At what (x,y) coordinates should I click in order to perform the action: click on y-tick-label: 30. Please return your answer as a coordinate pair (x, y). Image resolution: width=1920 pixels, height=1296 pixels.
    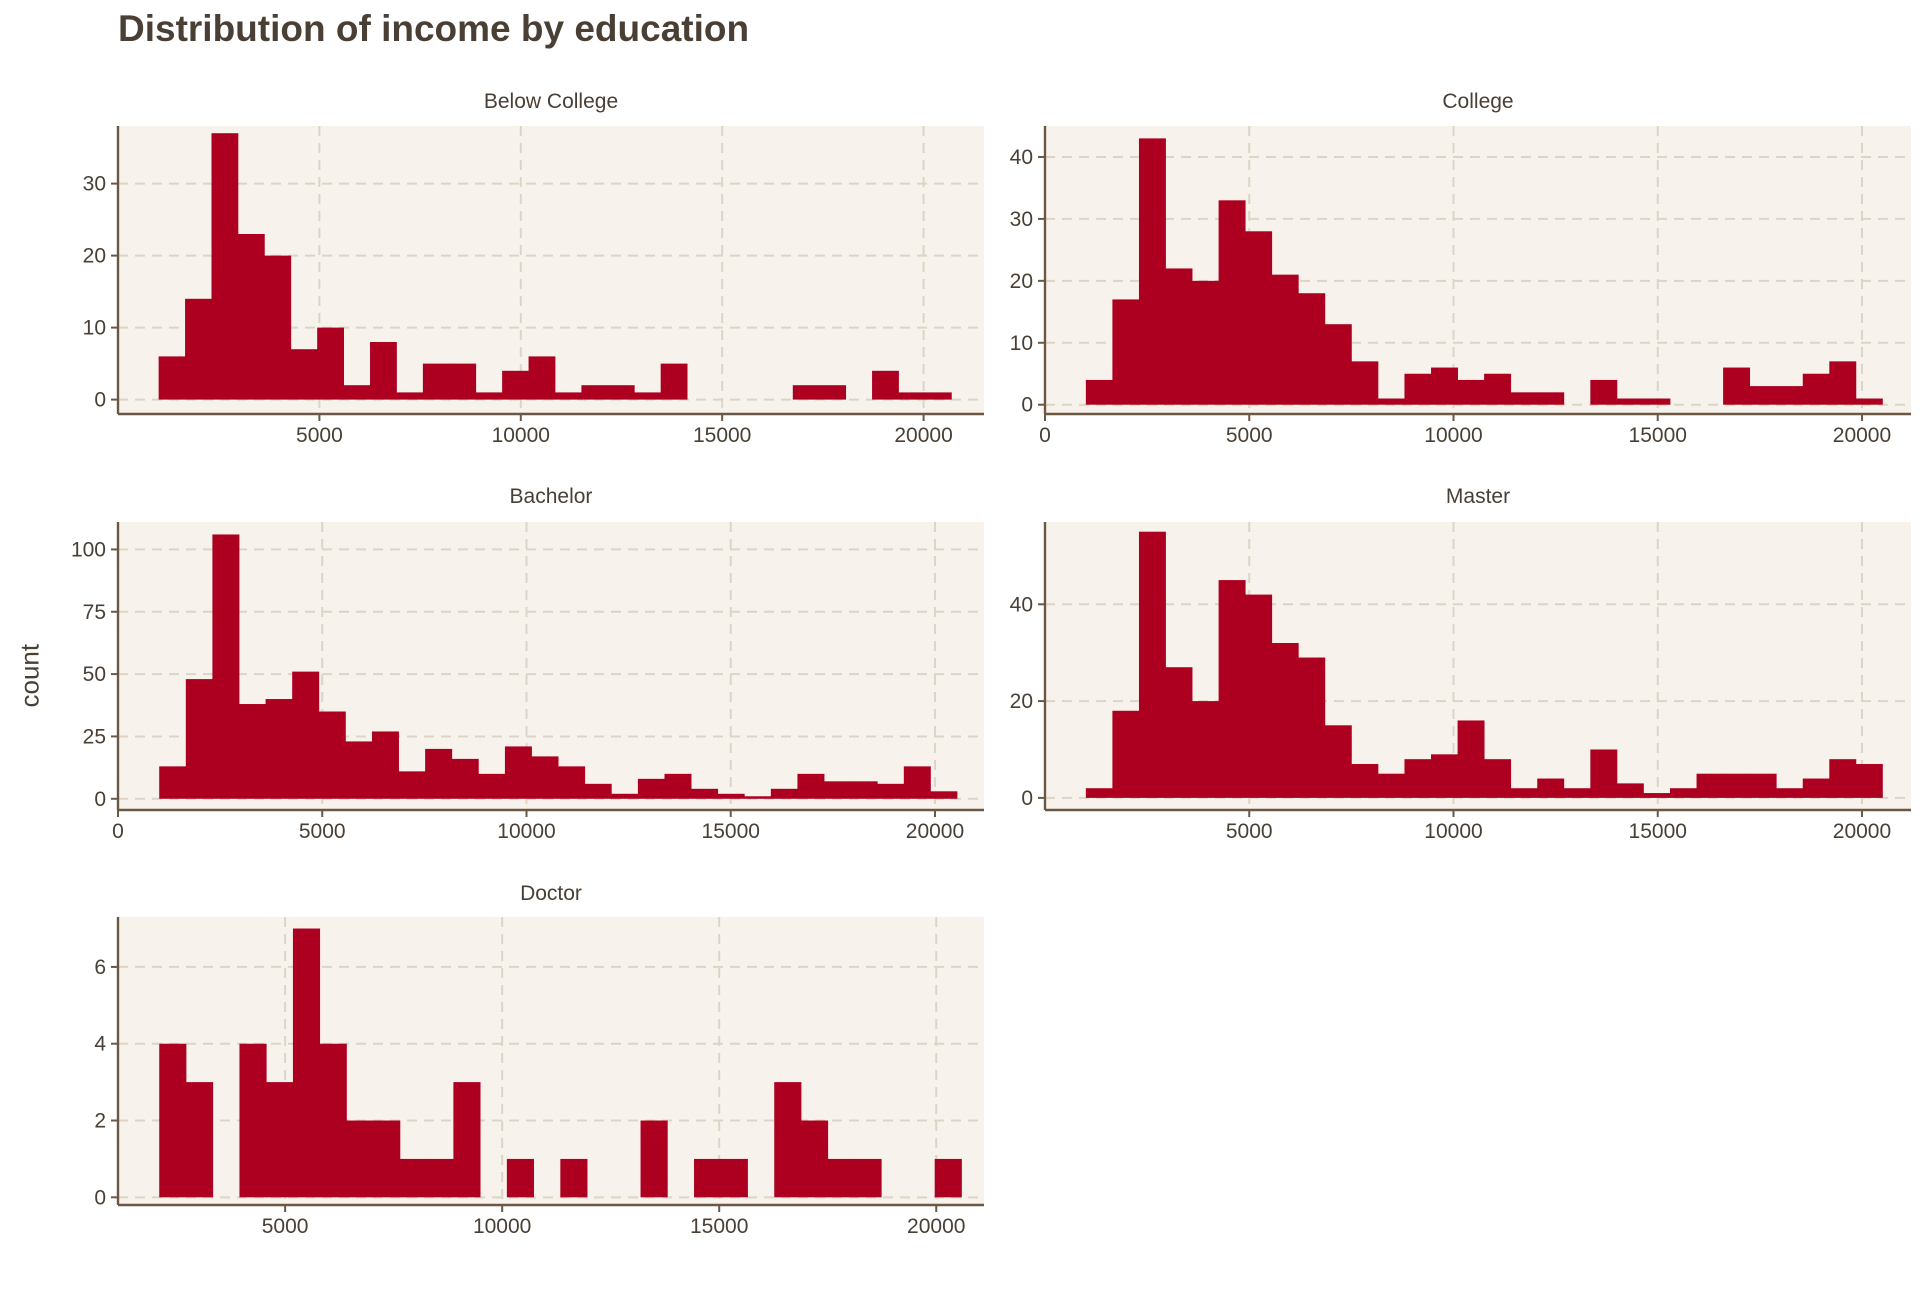
    Looking at the image, I should click on (94, 184).